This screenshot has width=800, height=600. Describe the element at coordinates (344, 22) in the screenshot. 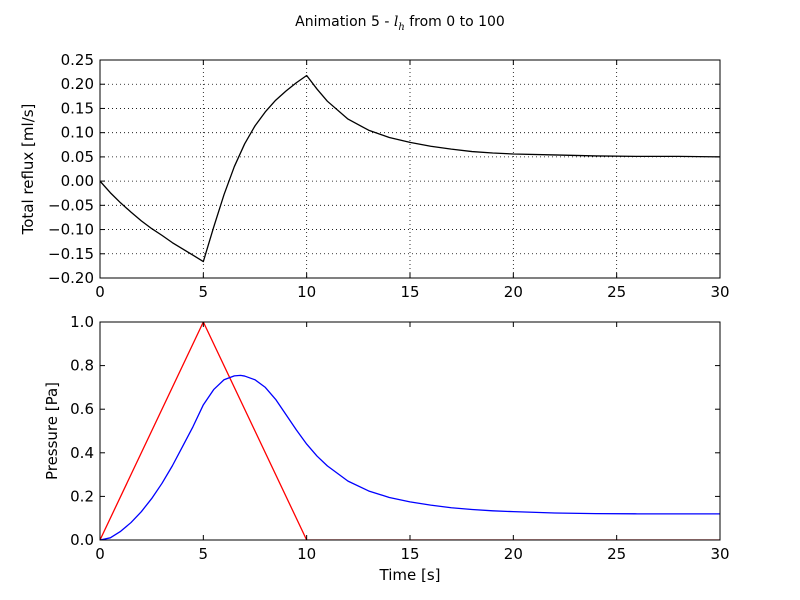

I see `figure-title-prefix: Animation 5 -` at that location.